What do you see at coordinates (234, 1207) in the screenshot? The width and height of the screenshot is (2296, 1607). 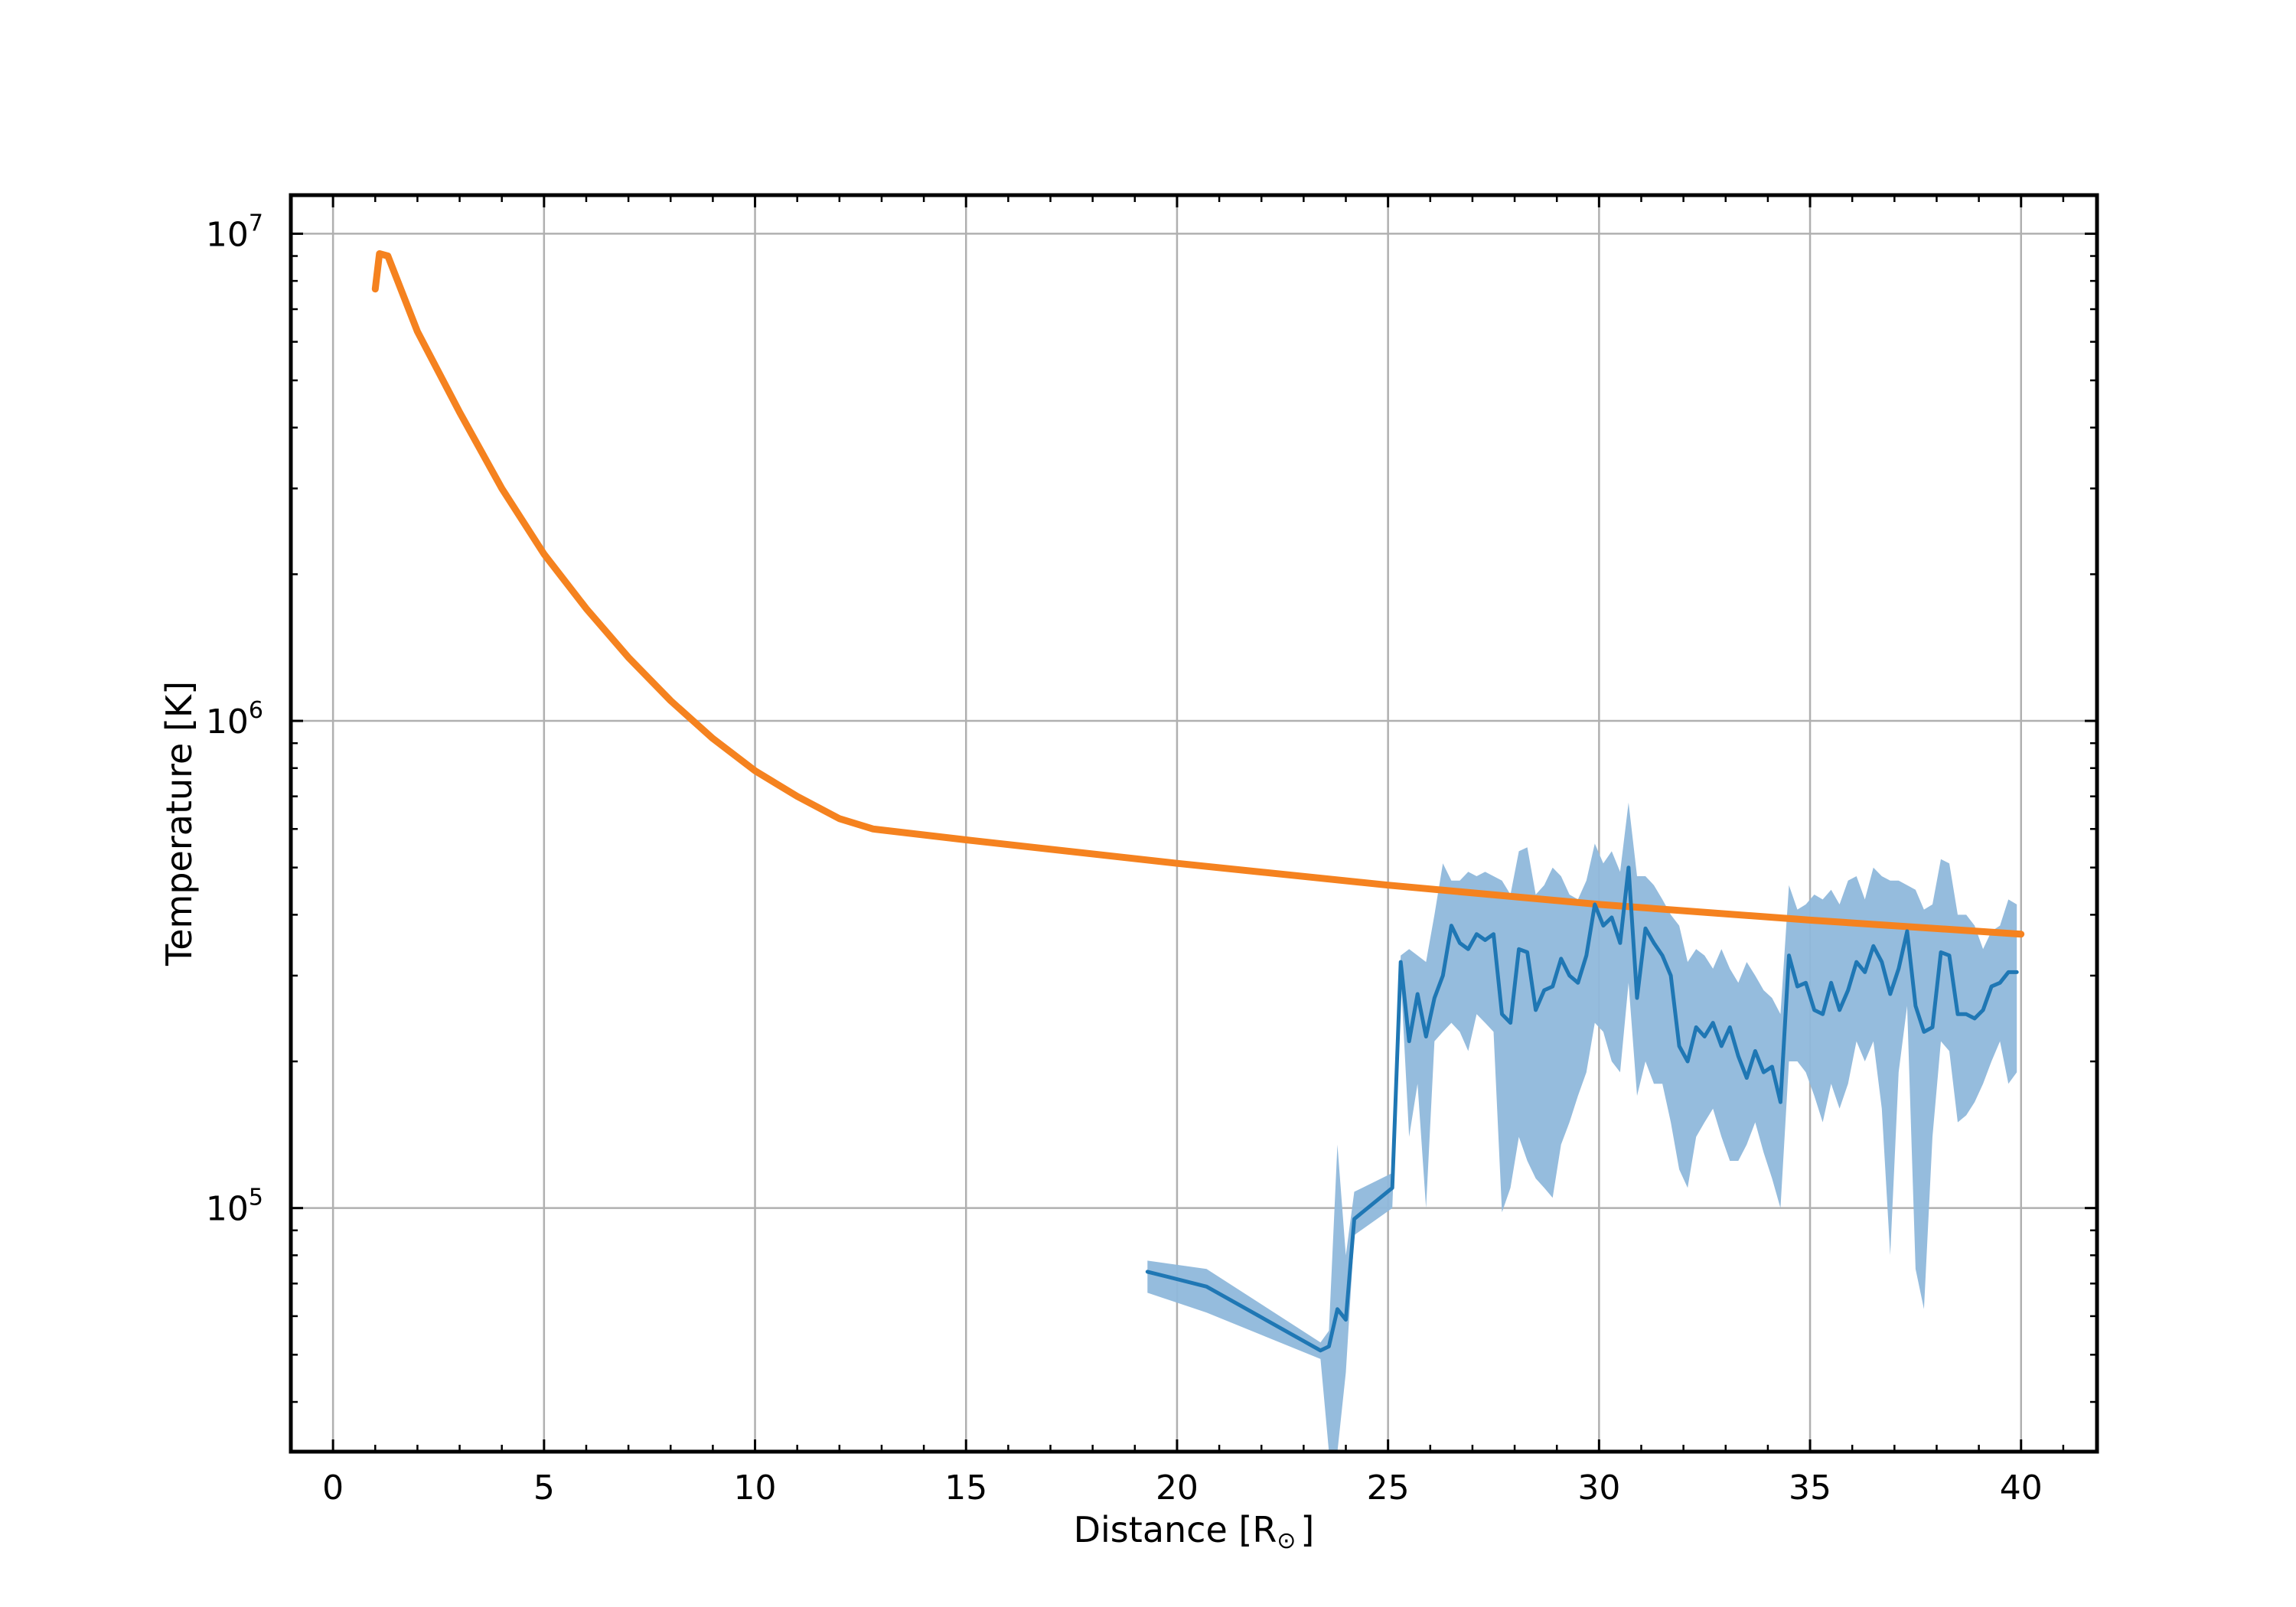 I see `y-tick-label: 10⁵` at bounding box center [234, 1207].